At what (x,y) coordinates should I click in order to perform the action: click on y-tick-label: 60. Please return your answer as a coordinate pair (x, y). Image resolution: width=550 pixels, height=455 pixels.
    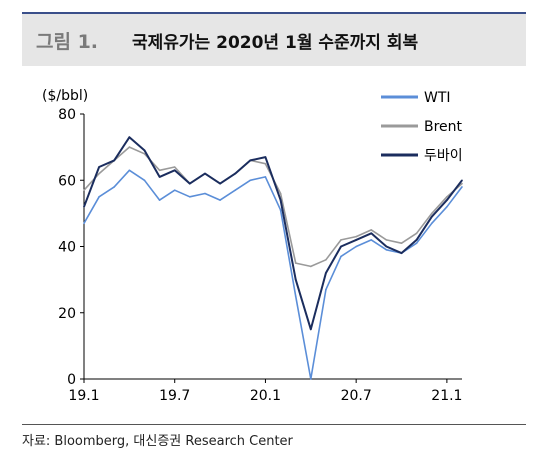
    Looking at the image, I should click on (67, 181).